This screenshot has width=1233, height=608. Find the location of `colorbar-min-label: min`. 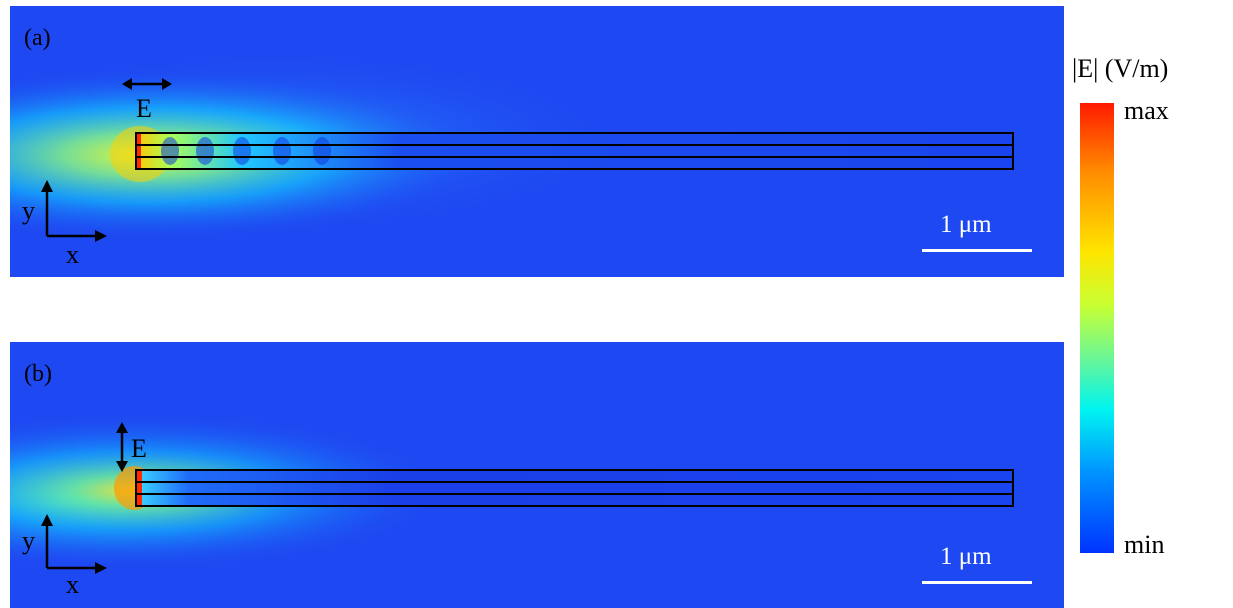

colorbar-min-label: min is located at coordinates (1144, 544).